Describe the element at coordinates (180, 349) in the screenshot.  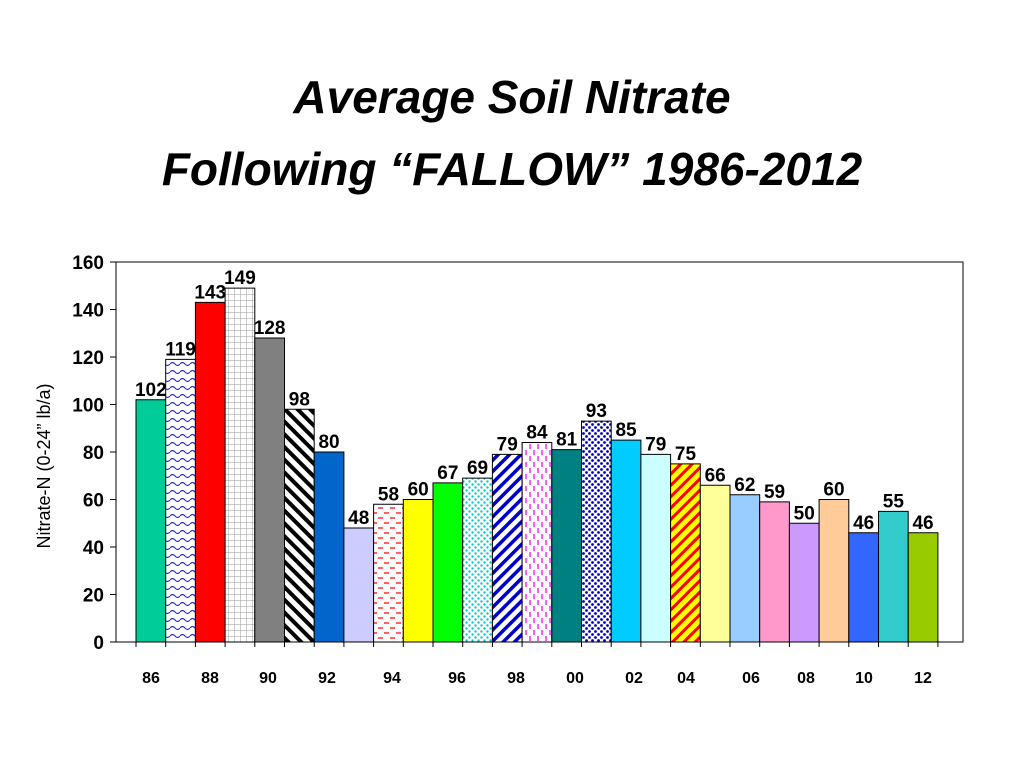
I see `bar-data-label: 119` at that location.